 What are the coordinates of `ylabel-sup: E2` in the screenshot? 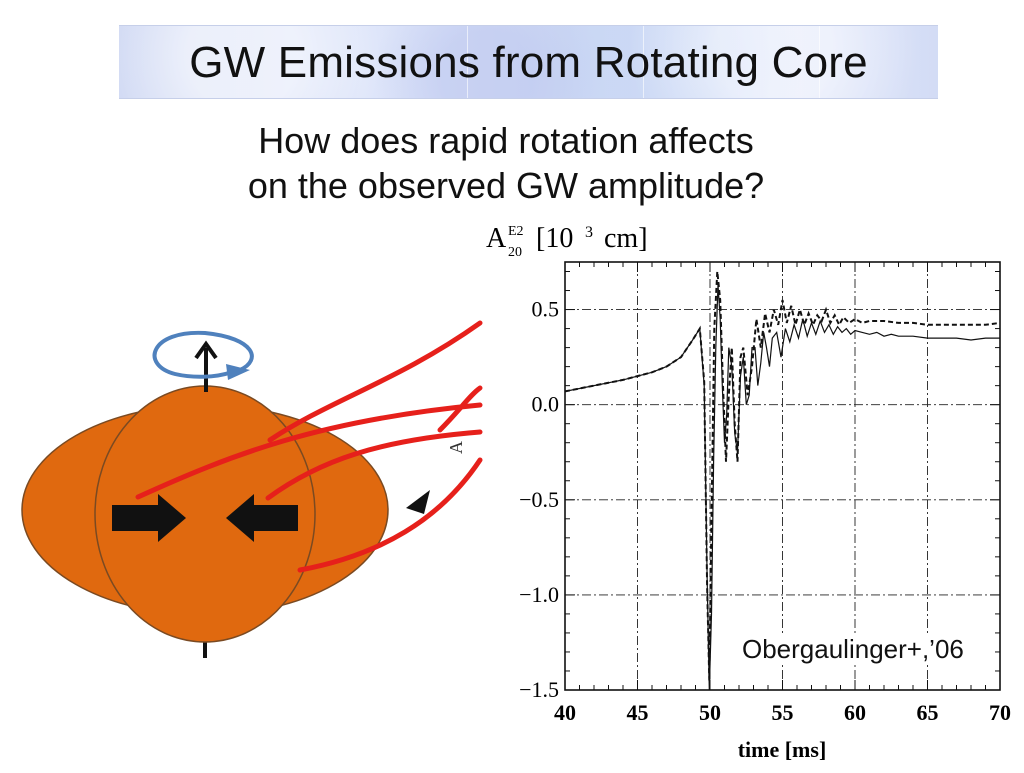 It's located at (516, 231).